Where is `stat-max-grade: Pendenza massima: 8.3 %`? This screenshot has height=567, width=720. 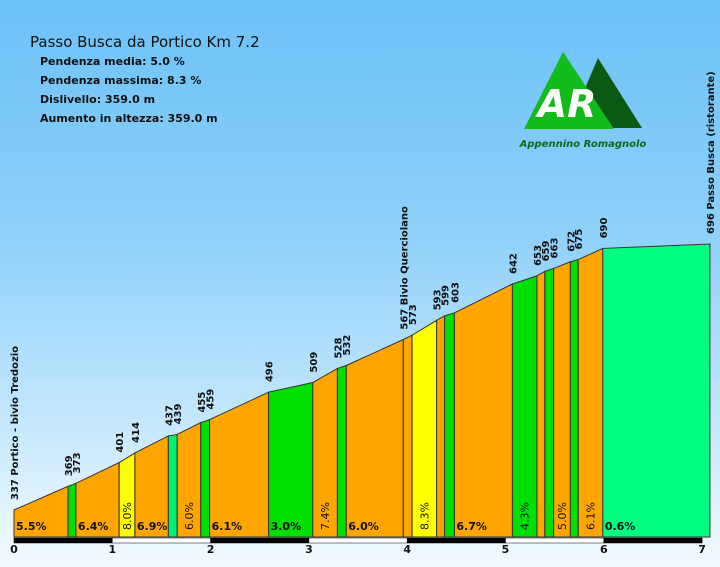 stat-max-grade: Pendenza massima: 8.3 % is located at coordinates (121, 80).